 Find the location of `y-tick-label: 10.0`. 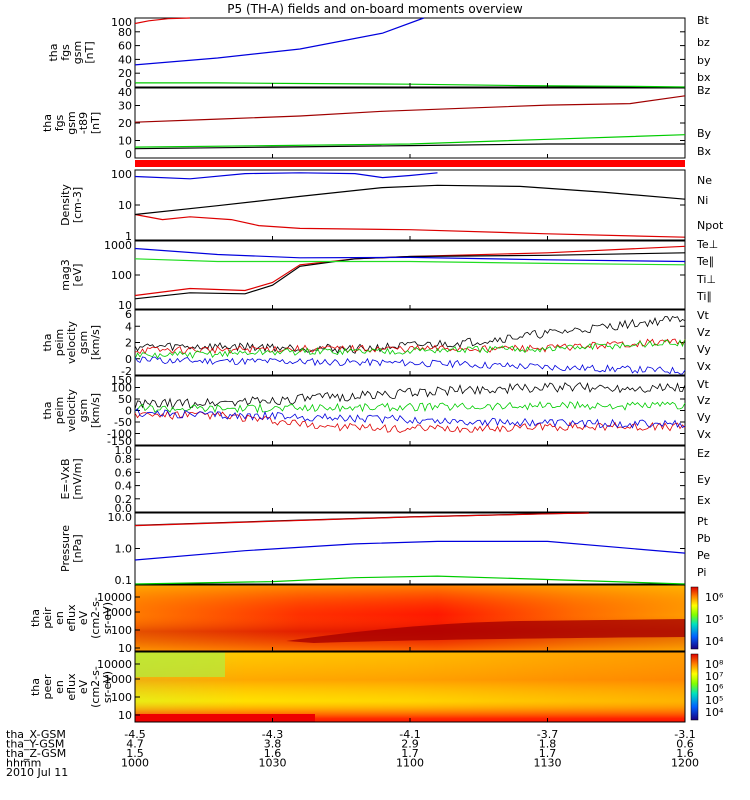

y-tick-label: 10.0 is located at coordinates (120, 517).